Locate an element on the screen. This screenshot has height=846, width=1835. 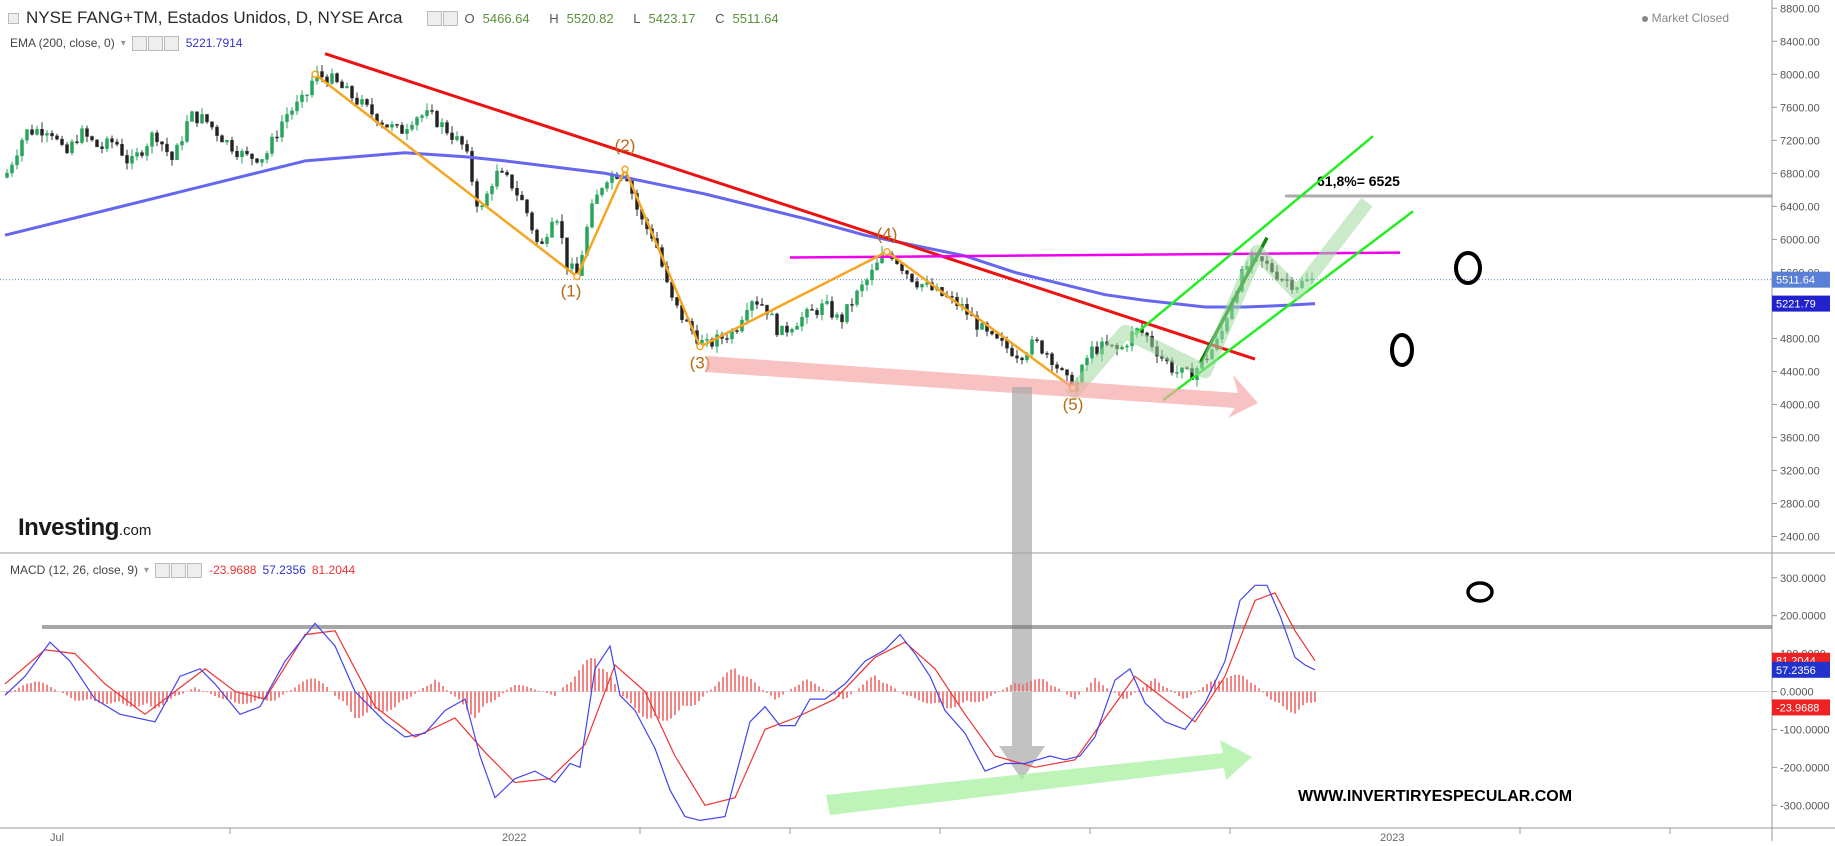
wave-label: (3) is located at coordinates (700, 363).